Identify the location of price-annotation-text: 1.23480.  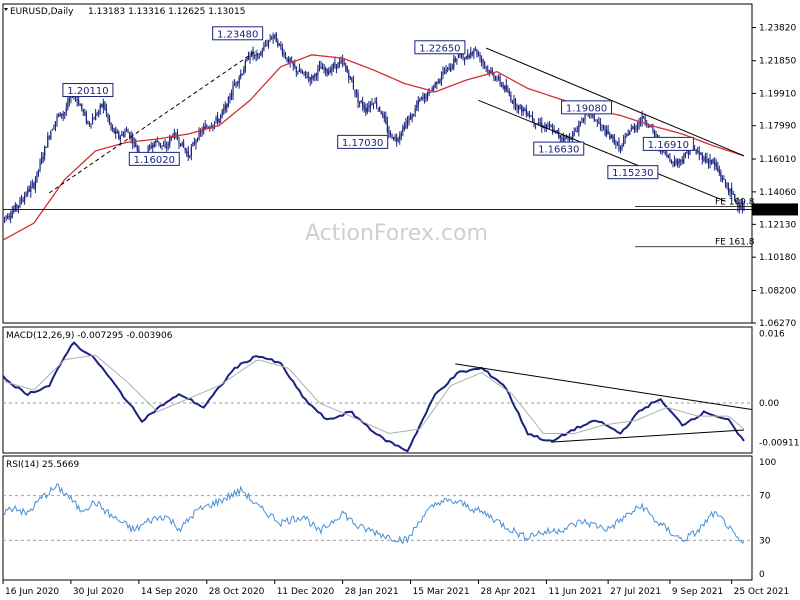
(237, 34).